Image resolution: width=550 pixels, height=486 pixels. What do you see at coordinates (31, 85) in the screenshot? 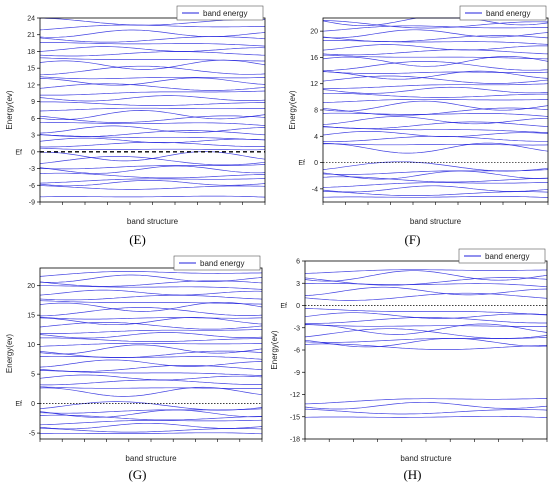
I see `y-tick-label: 12` at bounding box center [31, 85].